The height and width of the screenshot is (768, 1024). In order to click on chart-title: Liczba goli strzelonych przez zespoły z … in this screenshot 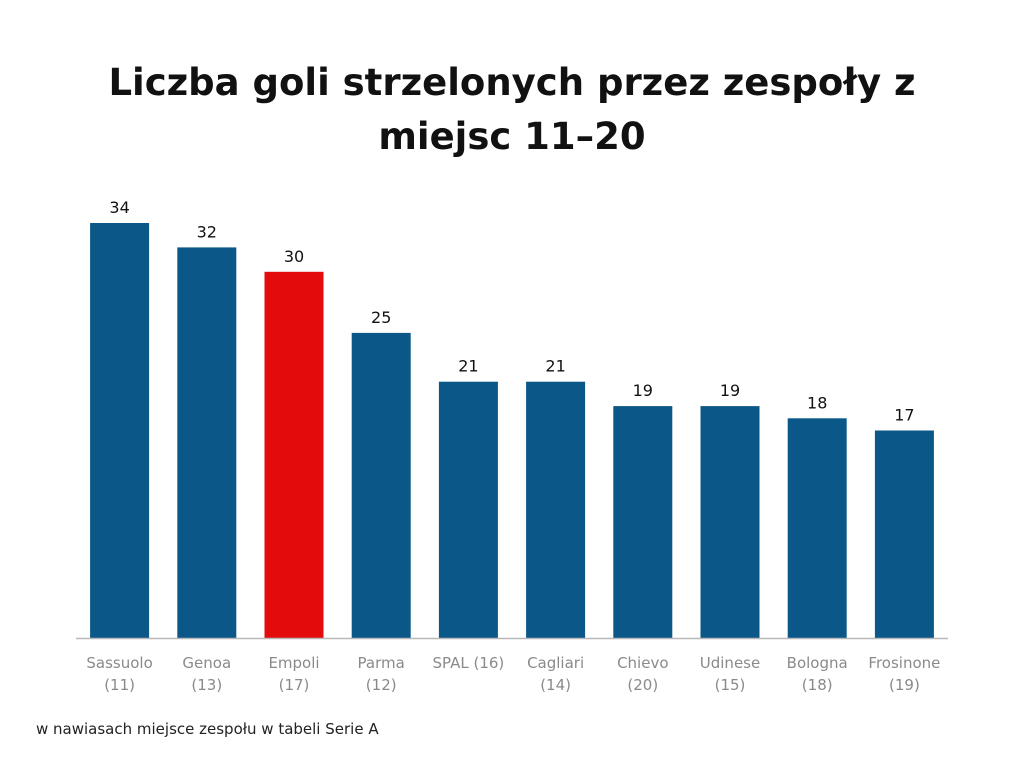, I will do `click(512, 109)`.